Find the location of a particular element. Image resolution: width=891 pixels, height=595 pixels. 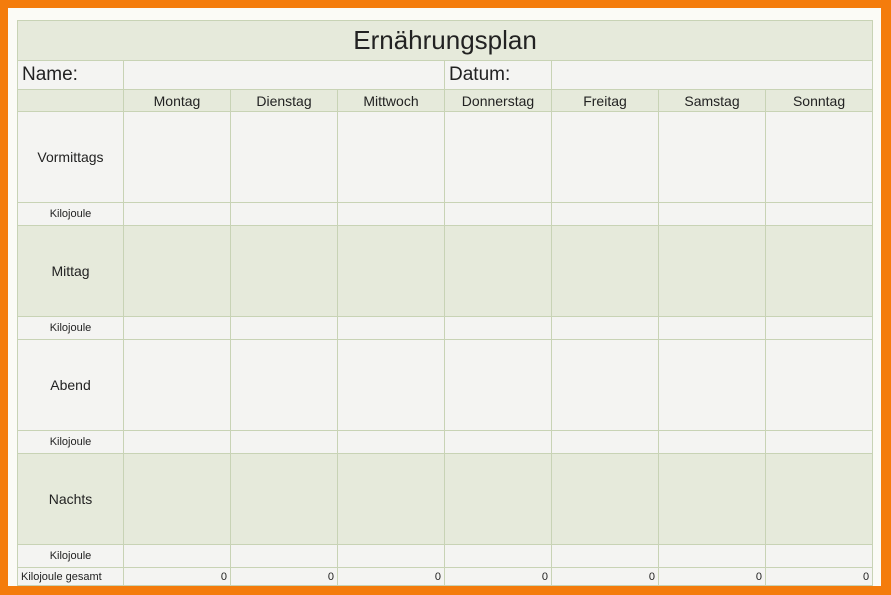

date-label: Datum: is located at coordinates (498, 75).